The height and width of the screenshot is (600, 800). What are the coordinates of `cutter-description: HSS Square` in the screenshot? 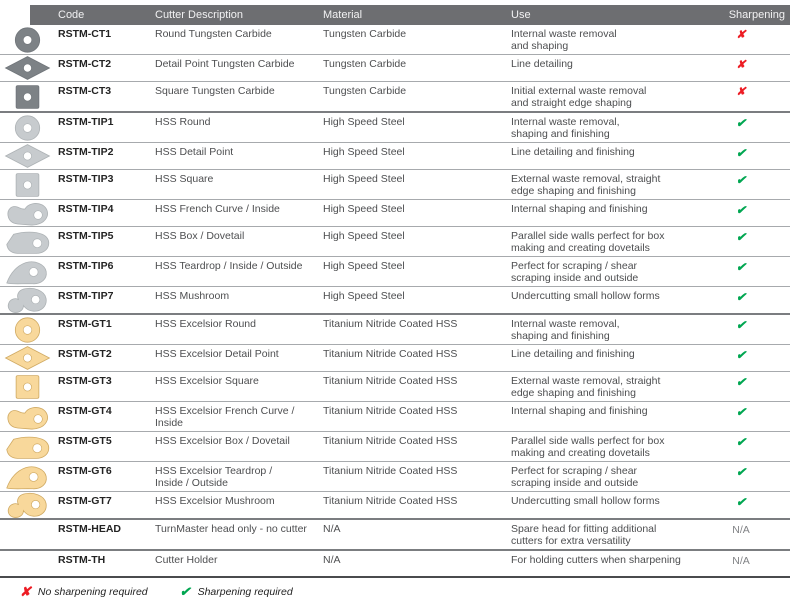 It's located at (184, 179).